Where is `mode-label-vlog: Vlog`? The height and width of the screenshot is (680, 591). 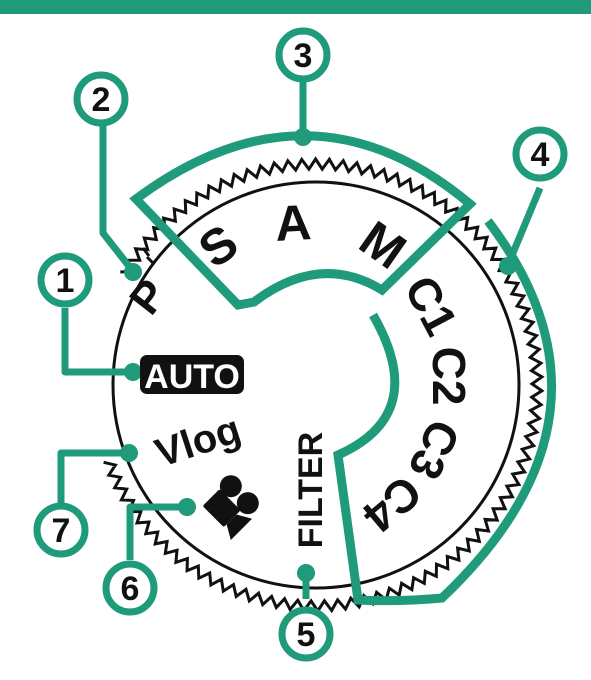
mode-label-vlog: Vlog is located at coordinates (198, 441).